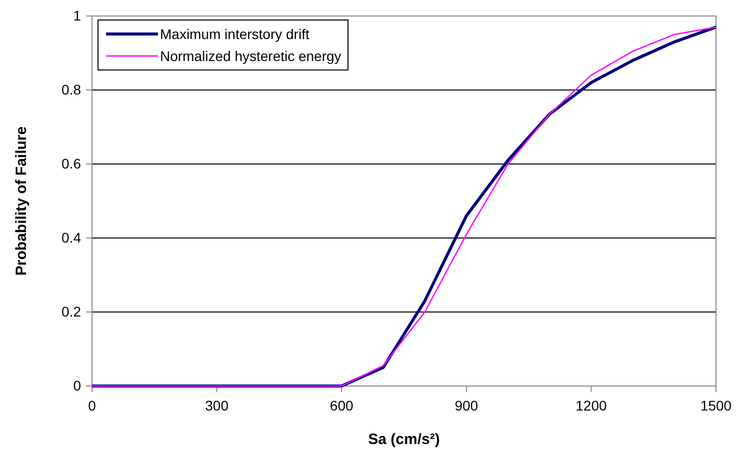  What do you see at coordinates (217, 405) in the screenshot?
I see `x-tick-label: 300` at bounding box center [217, 405].